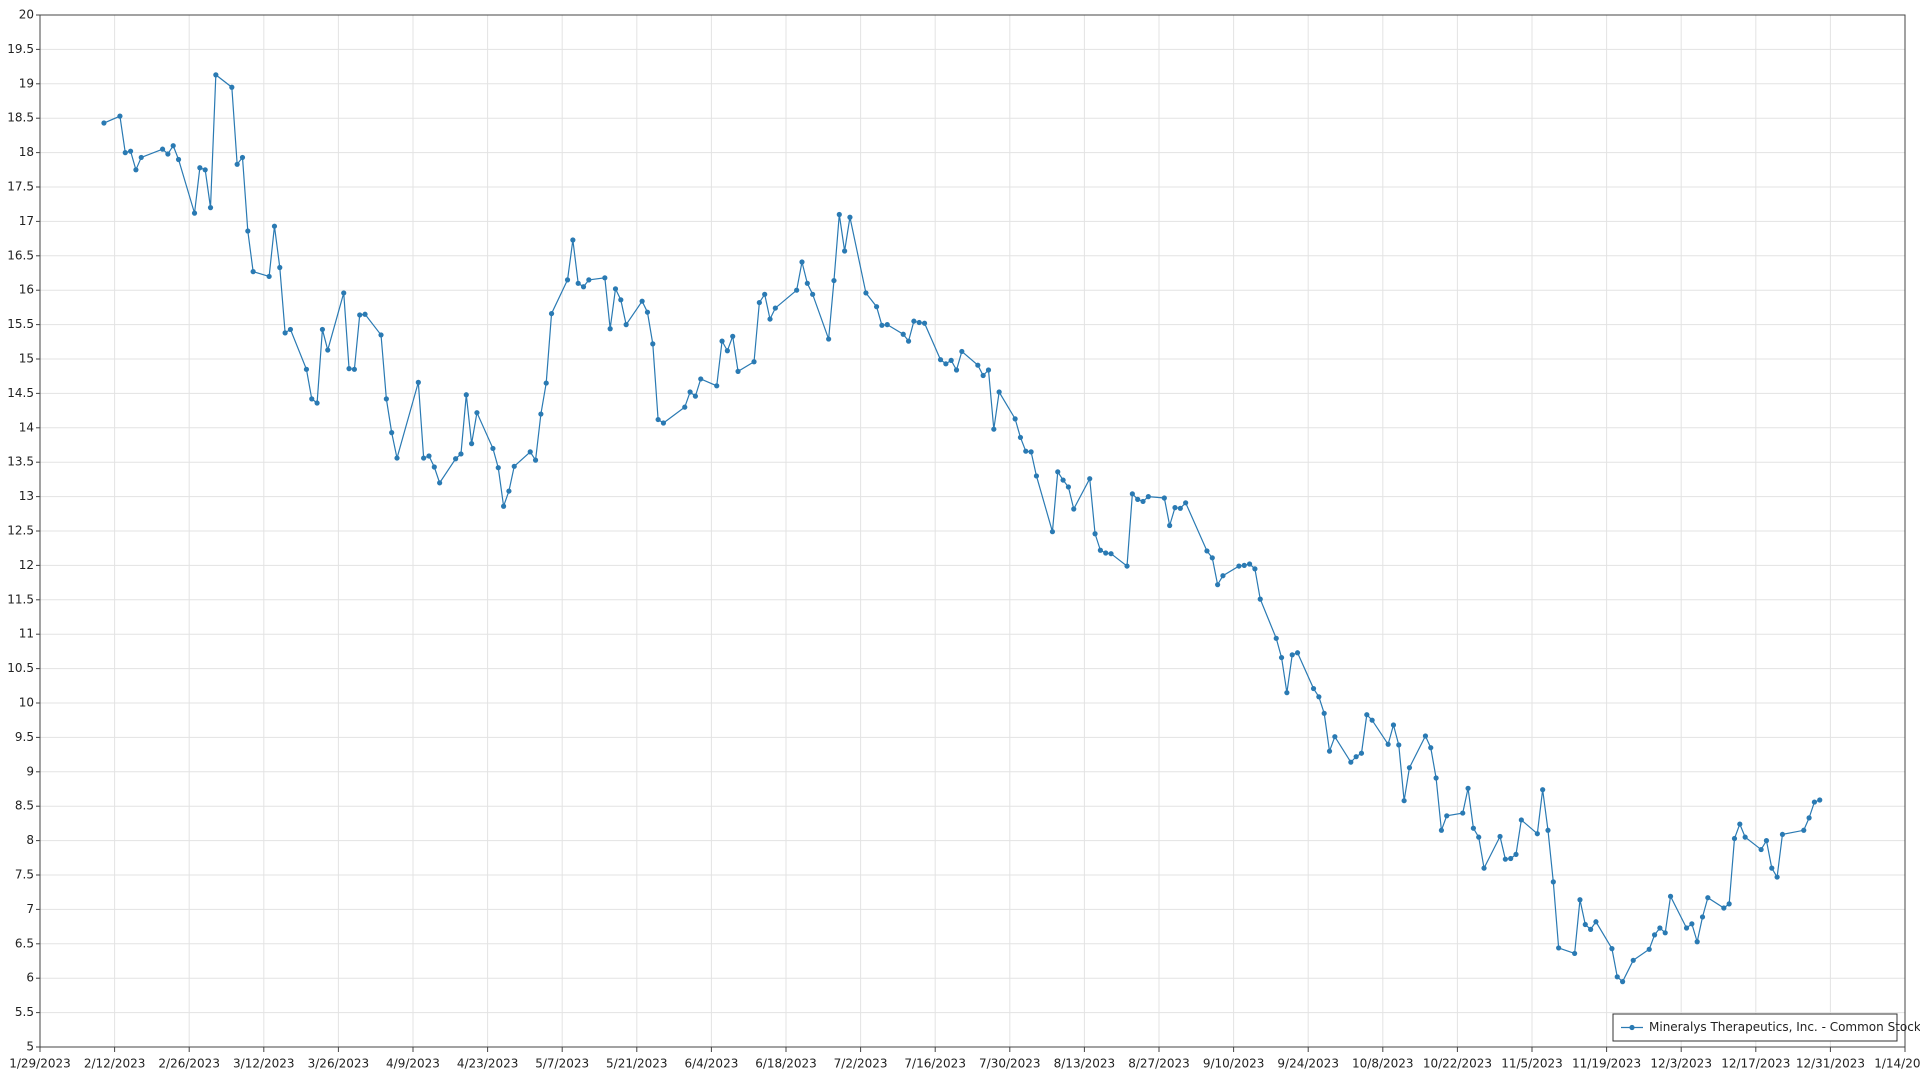 This screenshot has height=1084, width=1920. Describe the element at coordinates (30, 771) in the screenshot. I see `y-tick-label: 9` at that location.